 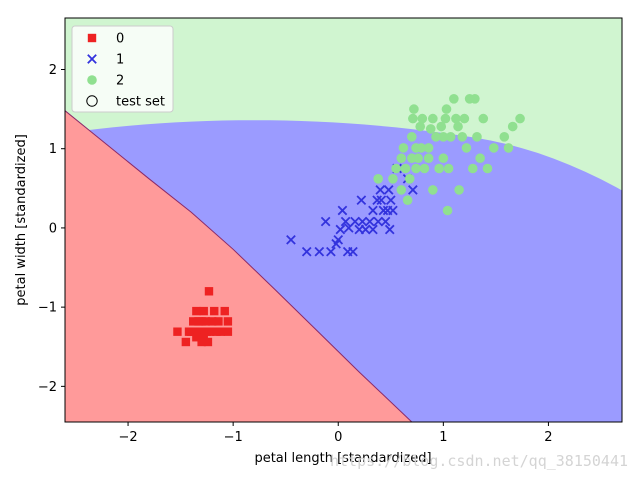 I want to click on legend: 0 1 2 test set, so click(x=122, y=69).